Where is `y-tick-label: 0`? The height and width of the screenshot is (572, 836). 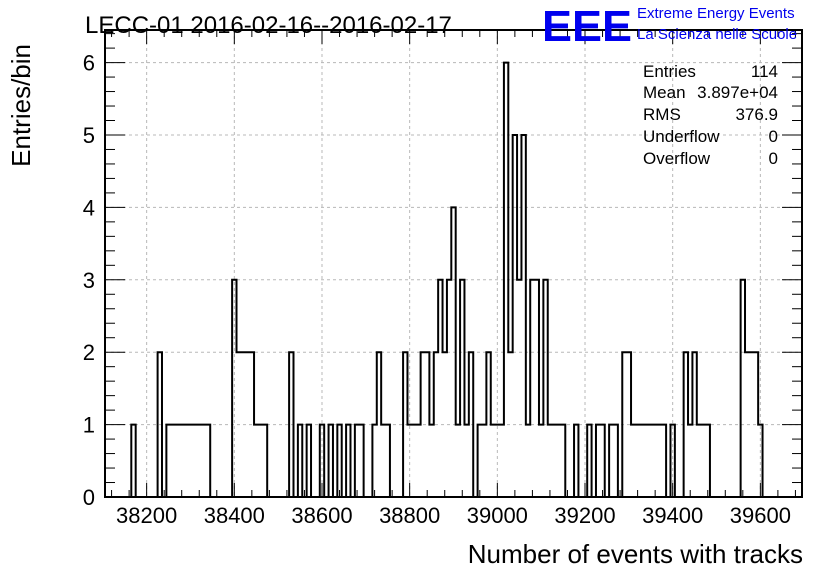
y-tick-label: 0 is located at coordinates (89, 497).